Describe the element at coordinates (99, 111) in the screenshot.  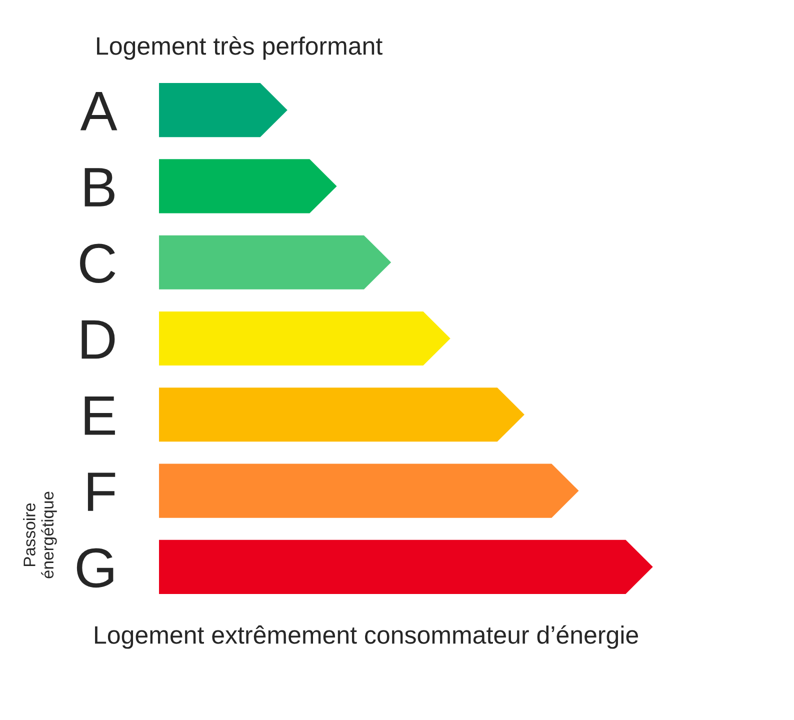
I see `y-tick-label: A` at that location.